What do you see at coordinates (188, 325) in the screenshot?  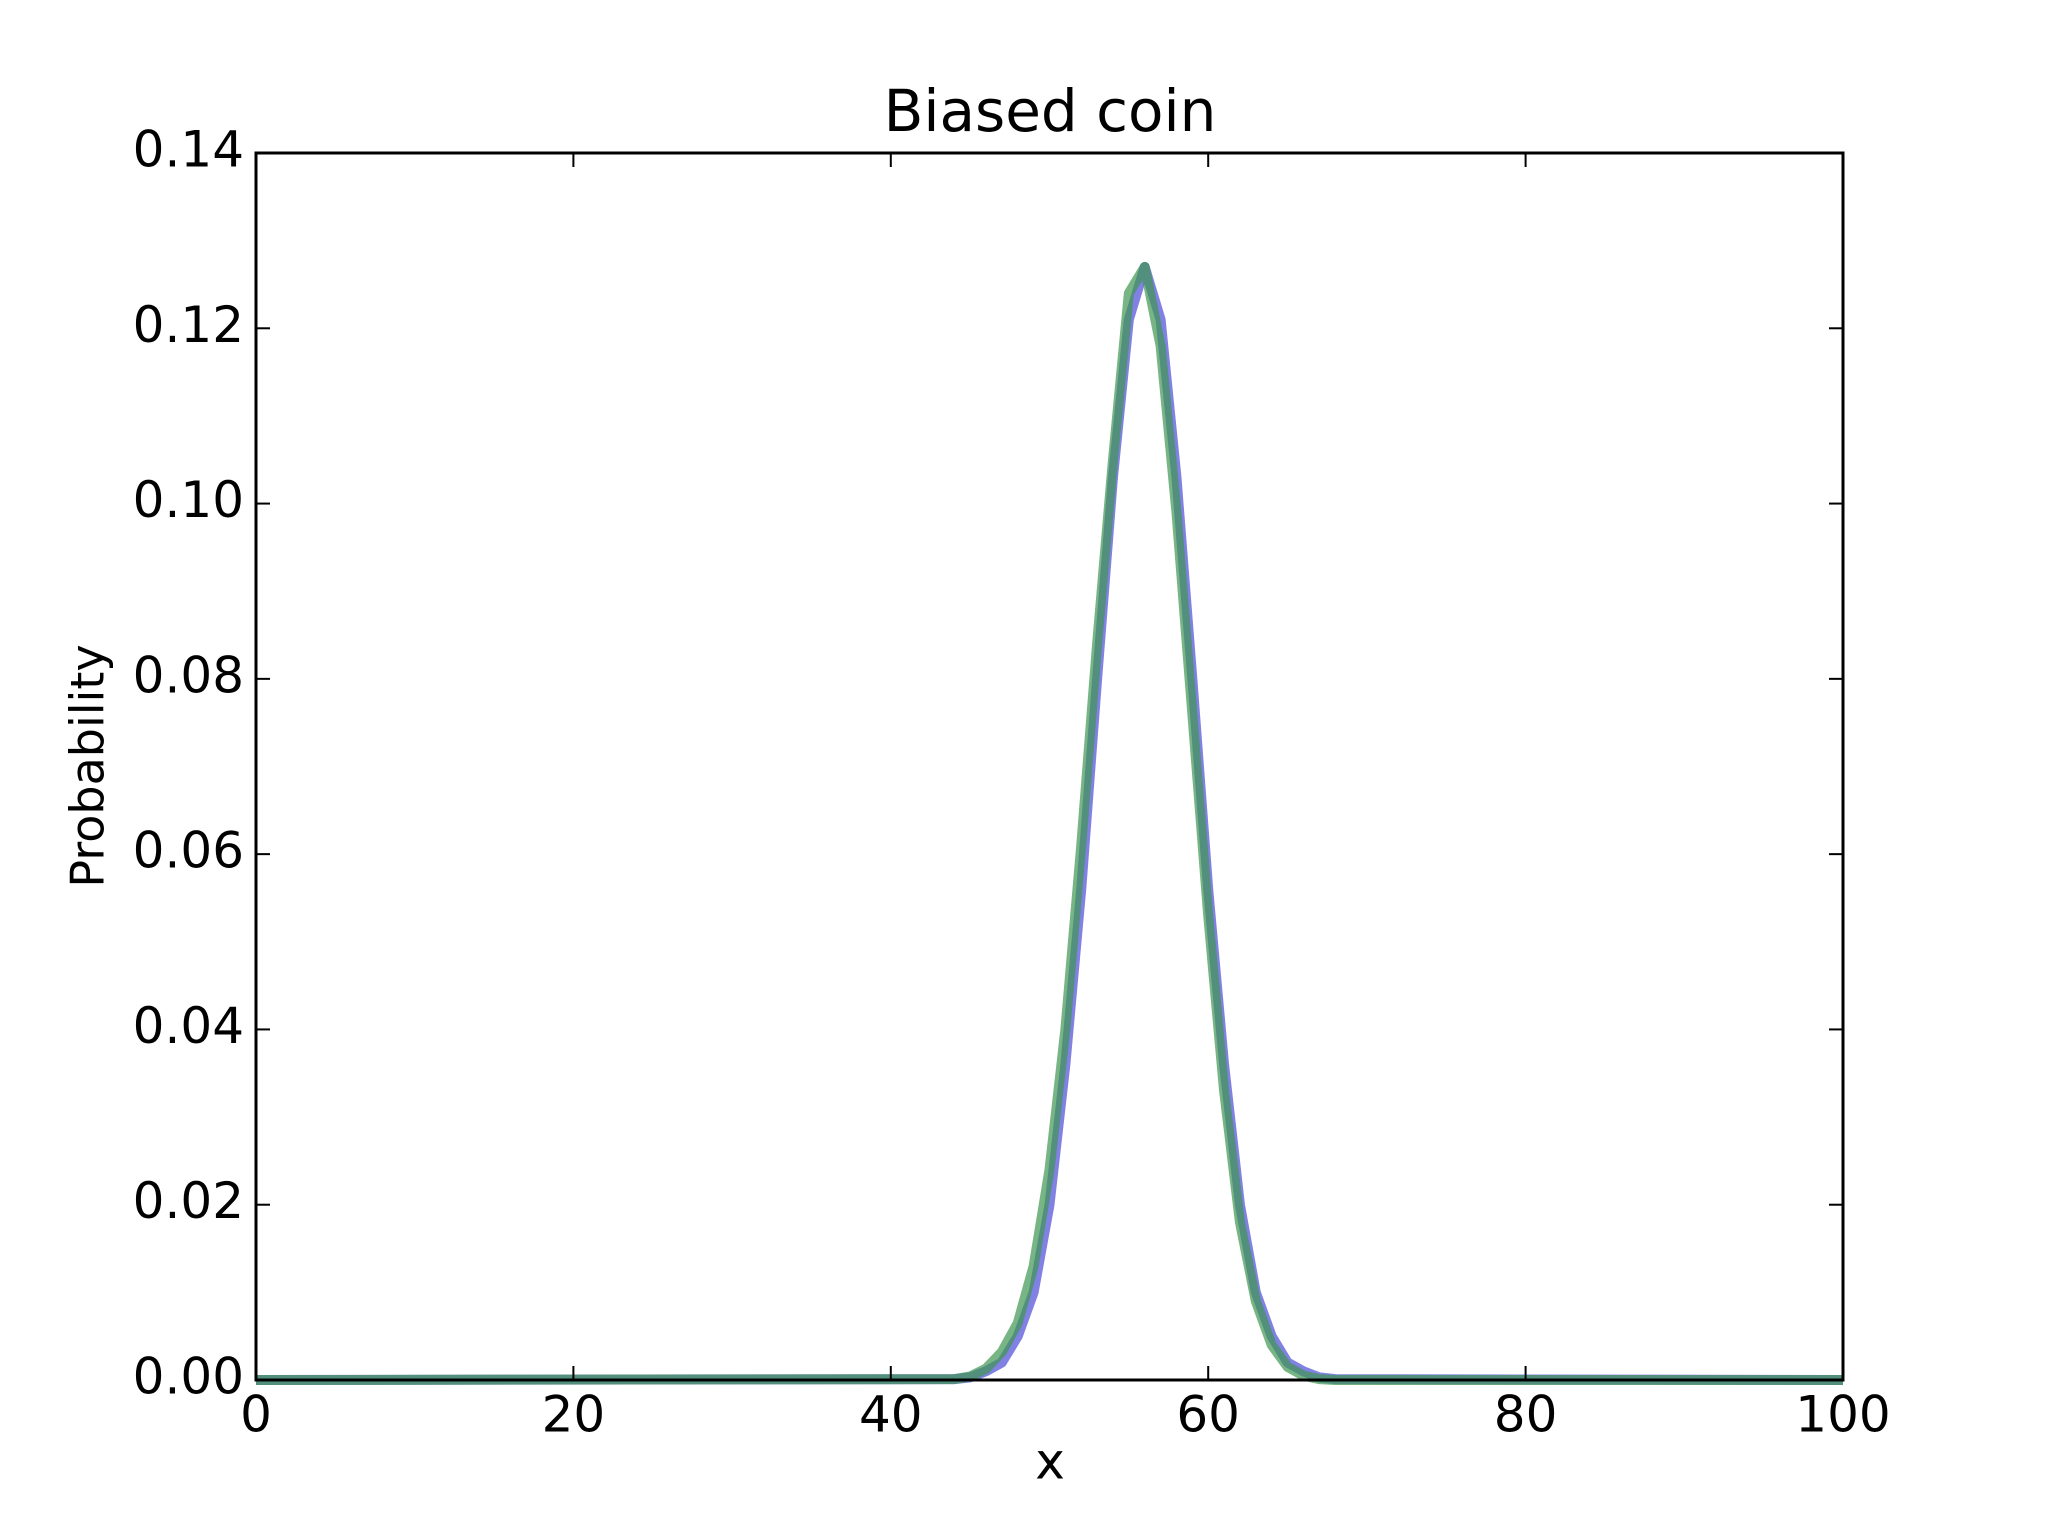 I see `y-tick-label: 0.12` at bounding box center [188, 325].